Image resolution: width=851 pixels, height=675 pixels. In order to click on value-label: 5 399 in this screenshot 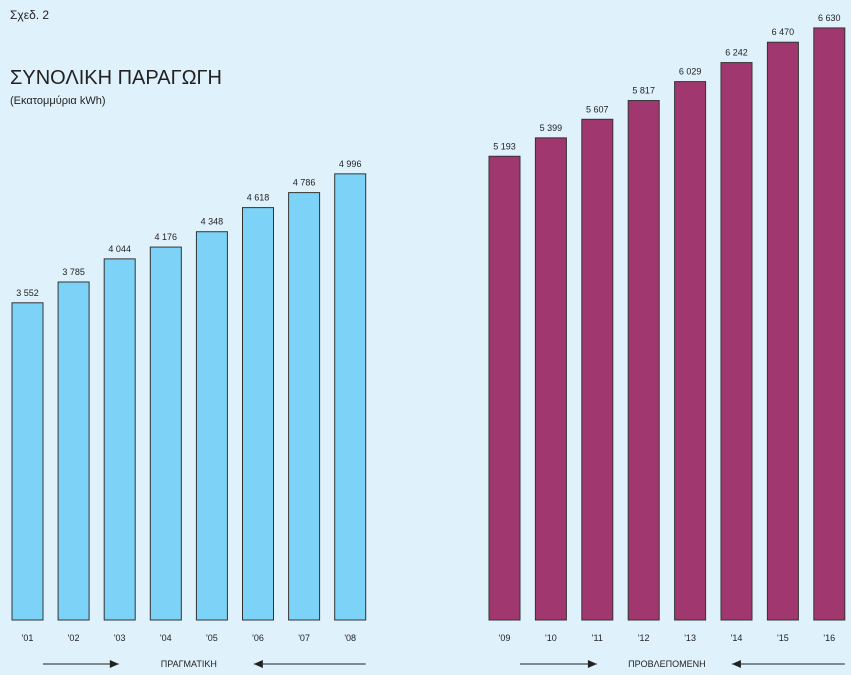, I will do `click(551, 128)`.